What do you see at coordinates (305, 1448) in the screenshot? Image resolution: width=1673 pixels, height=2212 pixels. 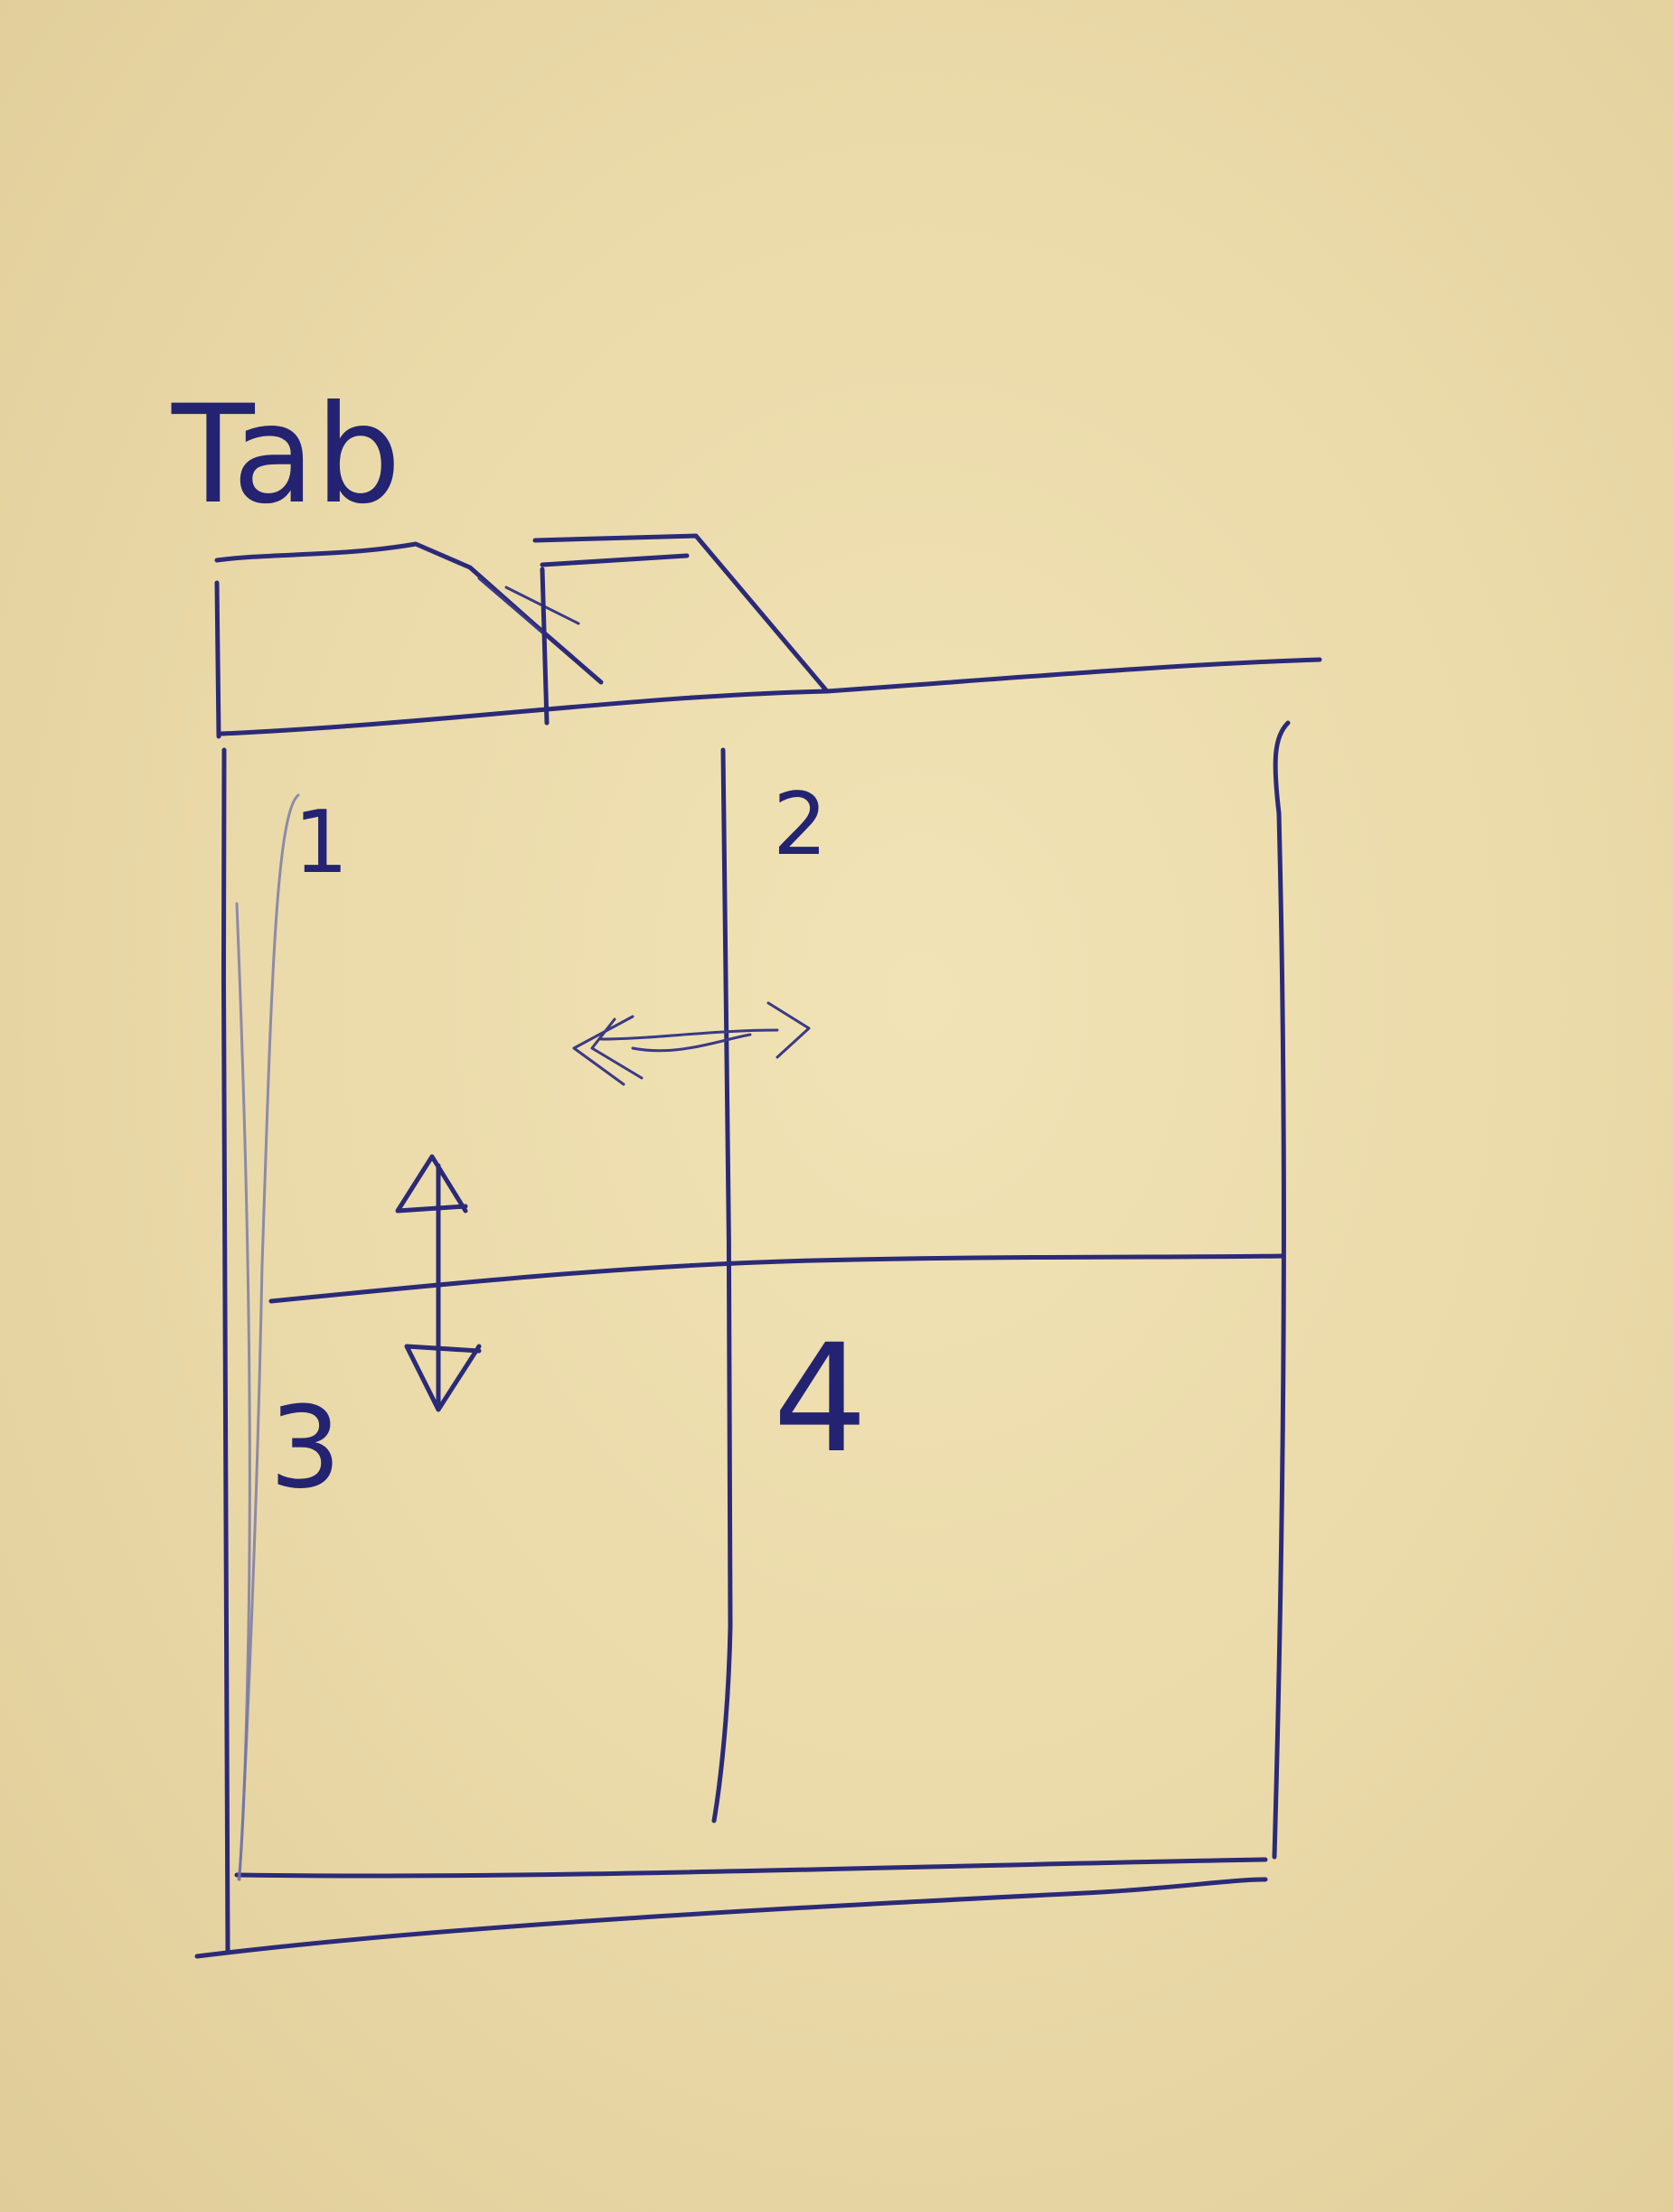 I see `pane-label-3: 3` at bounding box center [305, 1448].